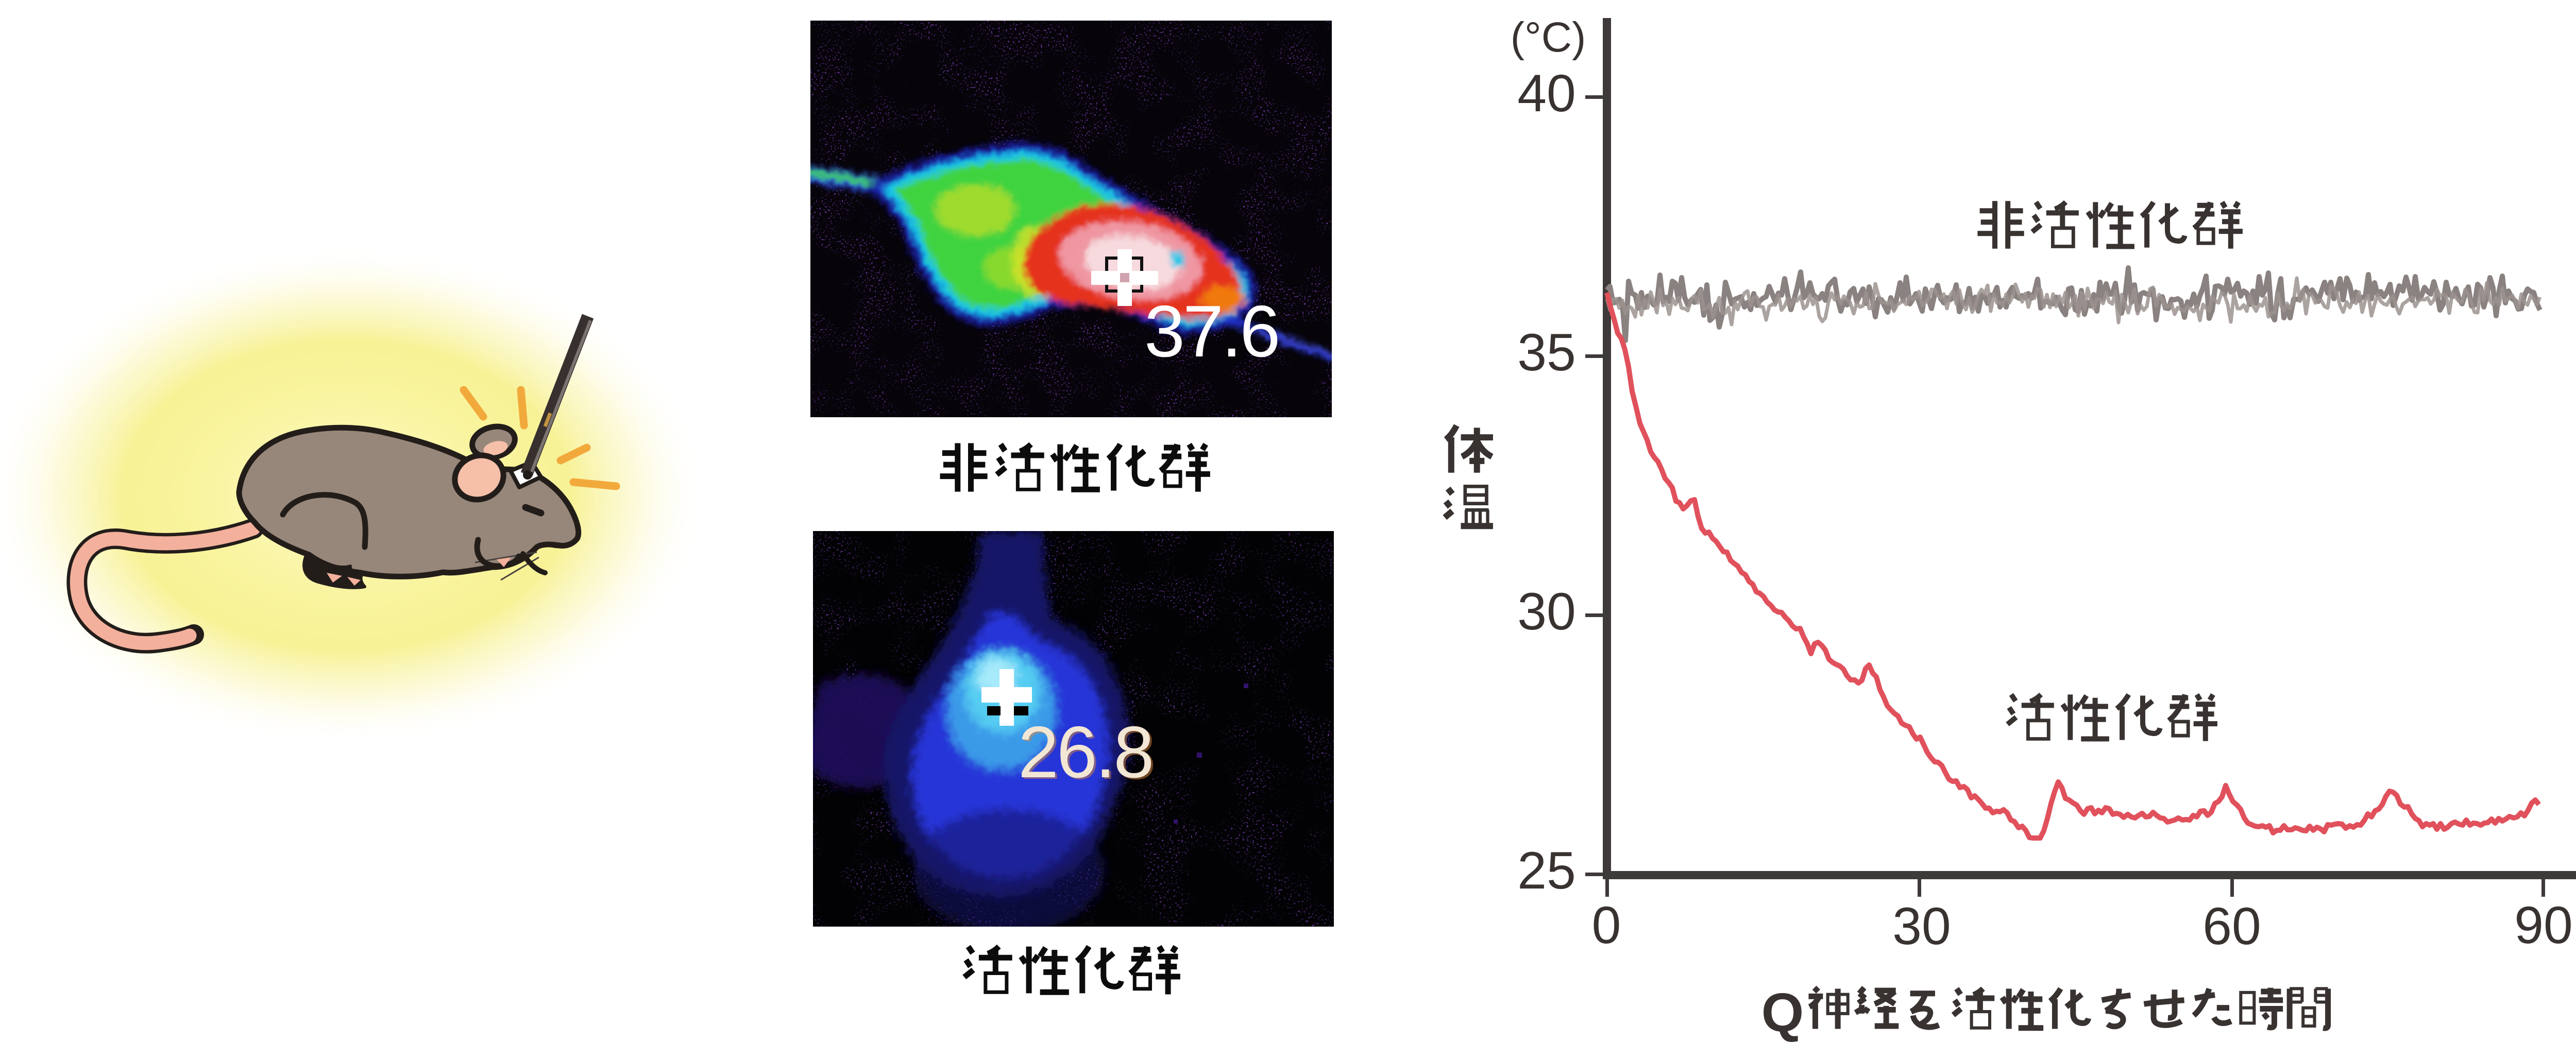  I want to click on svg-text: Q, so click(1783, 1012).